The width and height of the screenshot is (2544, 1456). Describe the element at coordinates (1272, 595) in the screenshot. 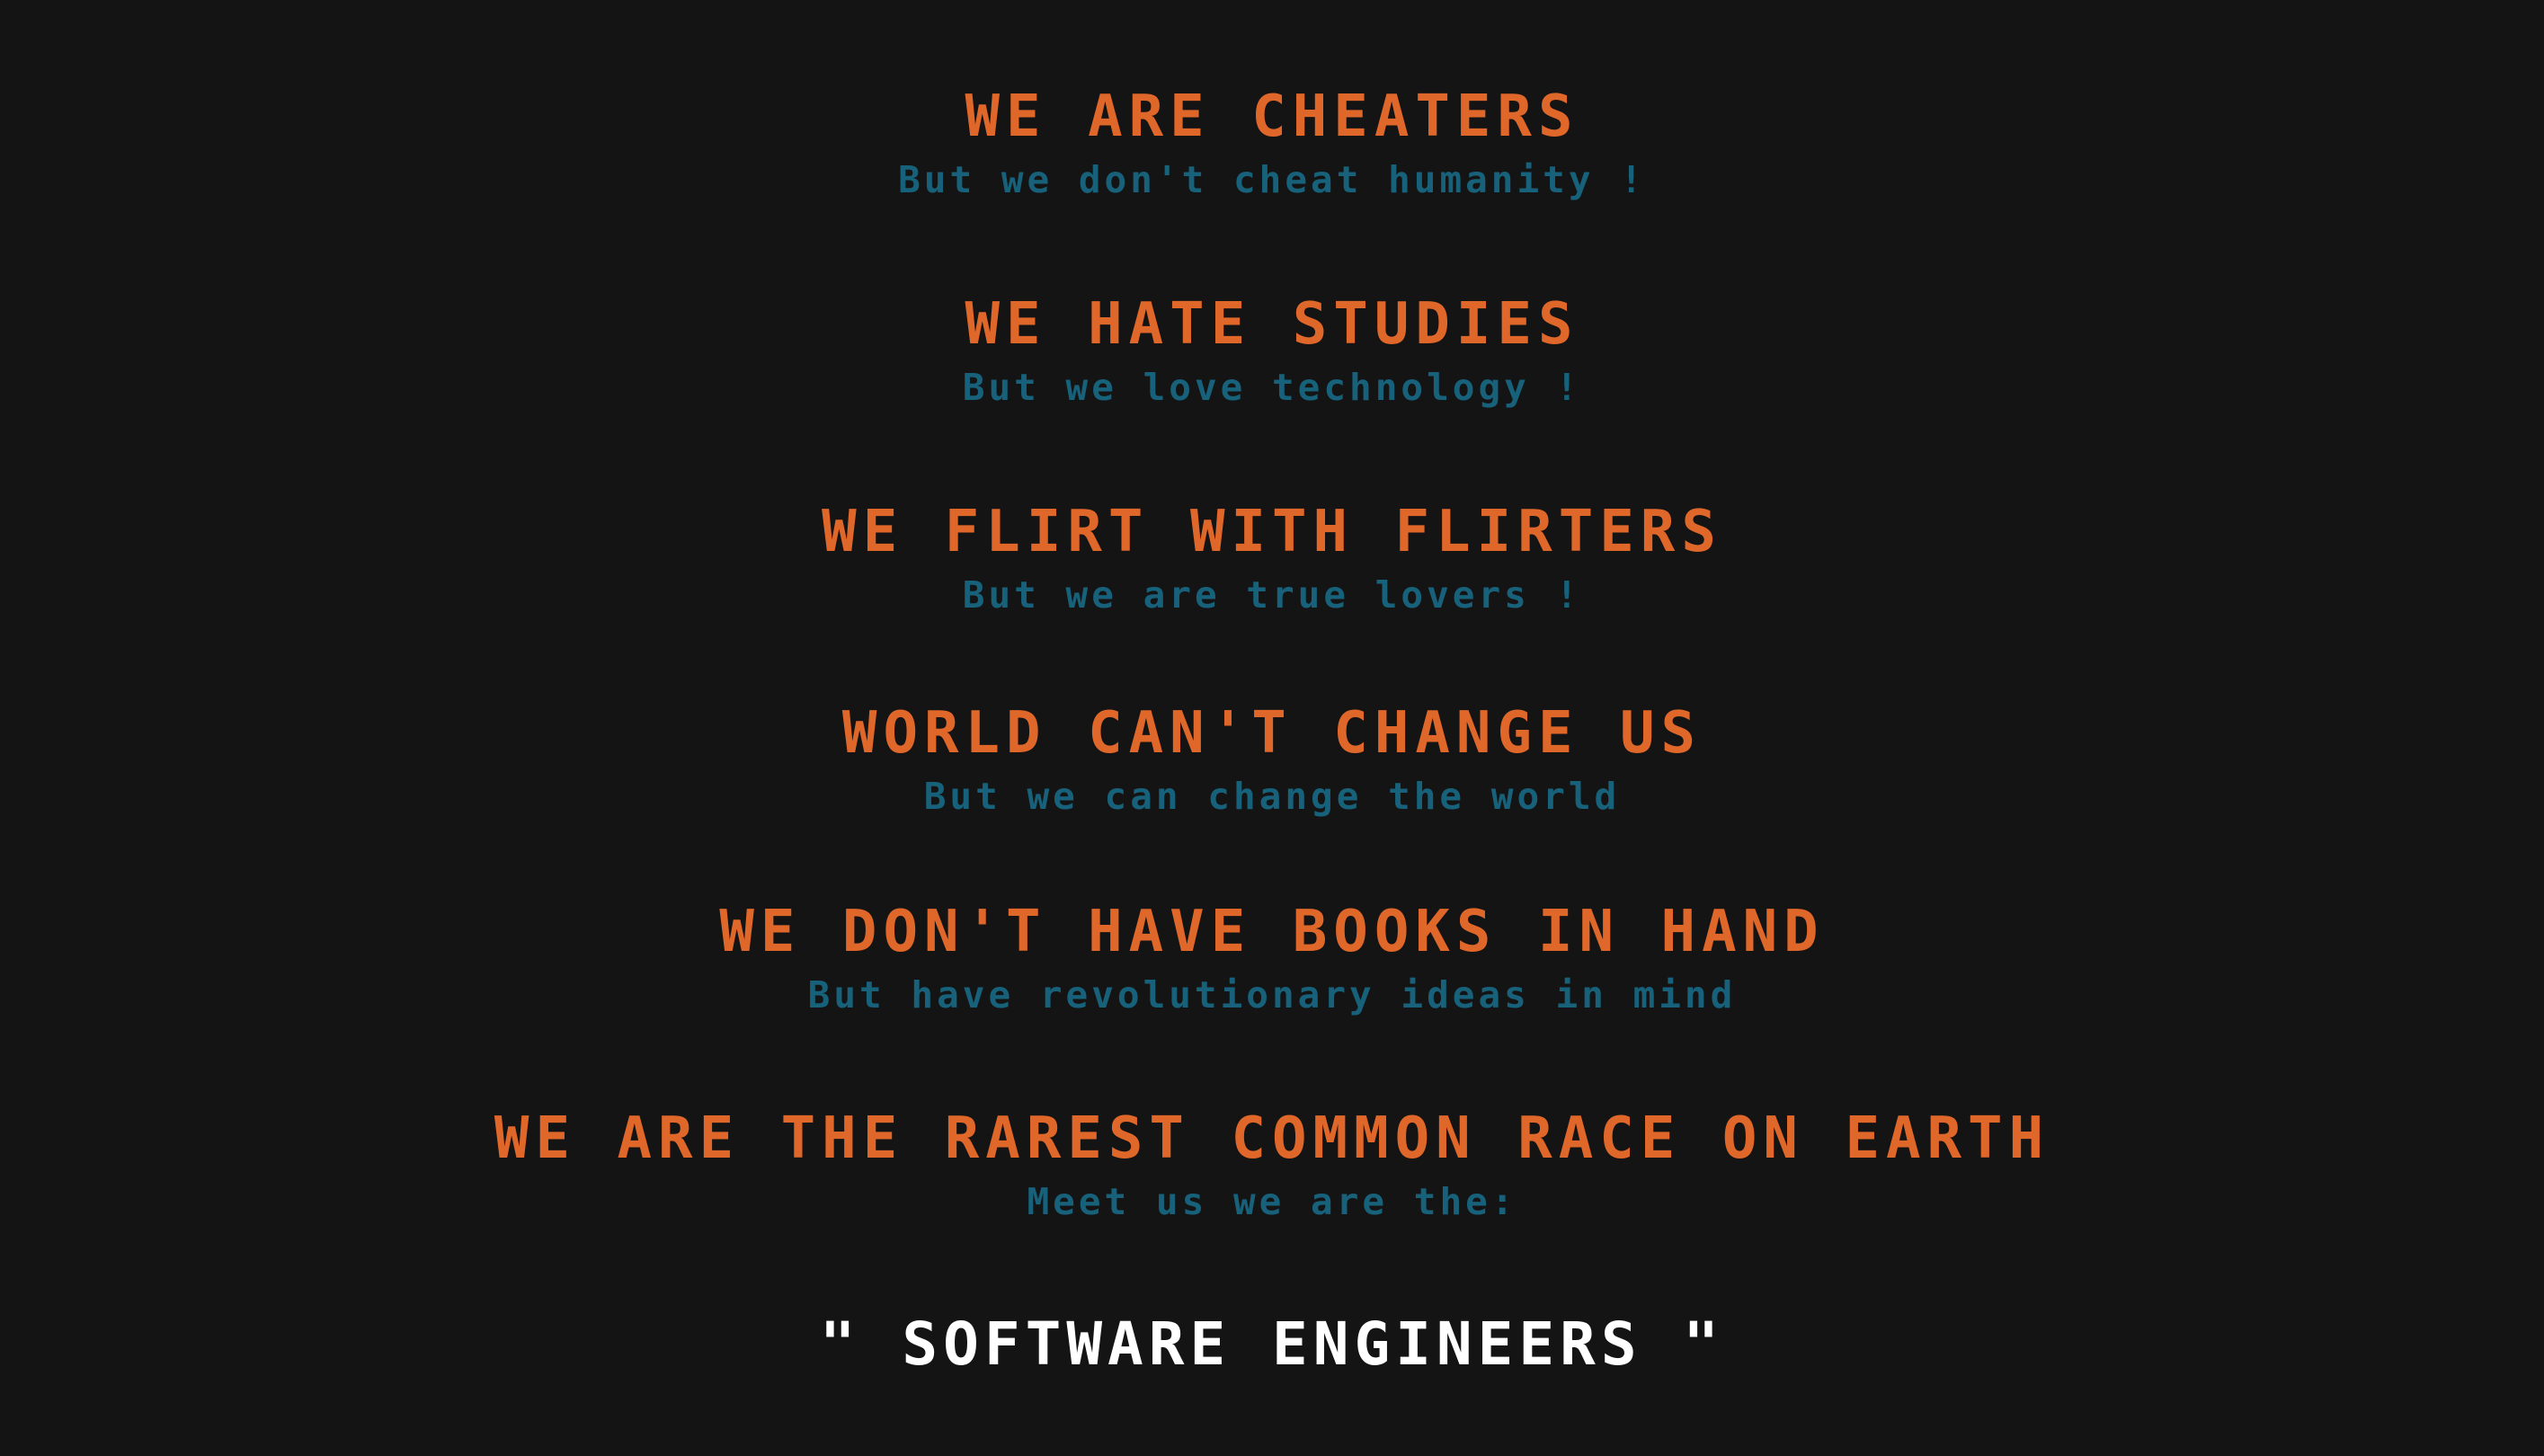

I see `subline: But we are true lovers !` at that location.